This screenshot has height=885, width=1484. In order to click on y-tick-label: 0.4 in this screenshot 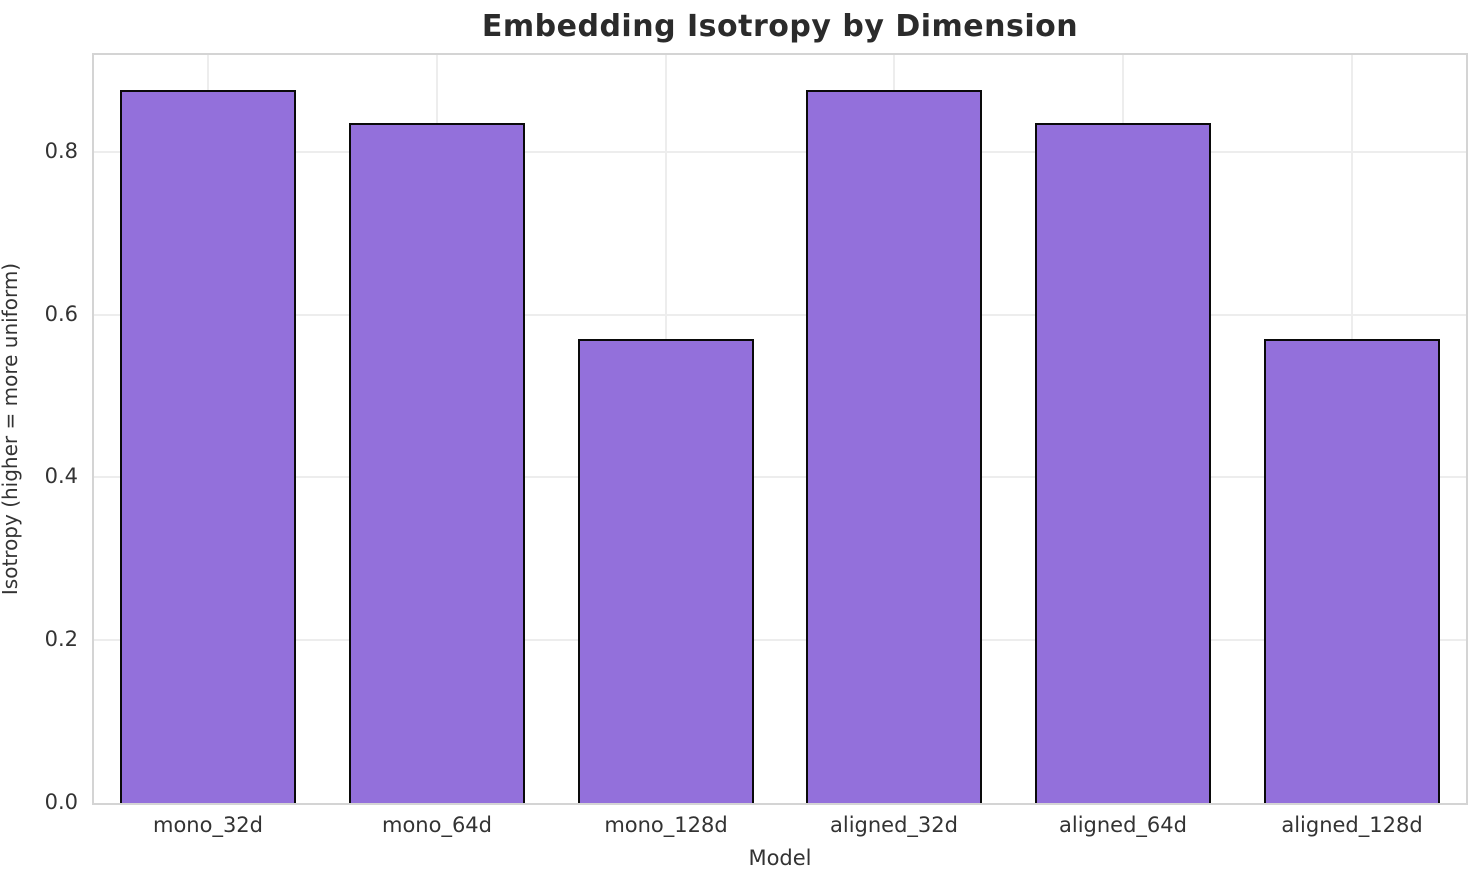, I will do `click(61, 476)`.